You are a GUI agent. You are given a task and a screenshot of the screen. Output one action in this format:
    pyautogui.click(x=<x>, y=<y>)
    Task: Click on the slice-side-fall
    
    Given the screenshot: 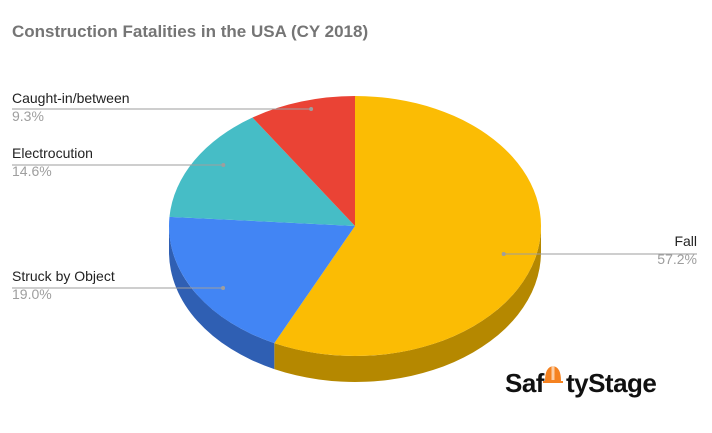 What is the action you would take?
    pyautogui.click(x=407, y=304)
    